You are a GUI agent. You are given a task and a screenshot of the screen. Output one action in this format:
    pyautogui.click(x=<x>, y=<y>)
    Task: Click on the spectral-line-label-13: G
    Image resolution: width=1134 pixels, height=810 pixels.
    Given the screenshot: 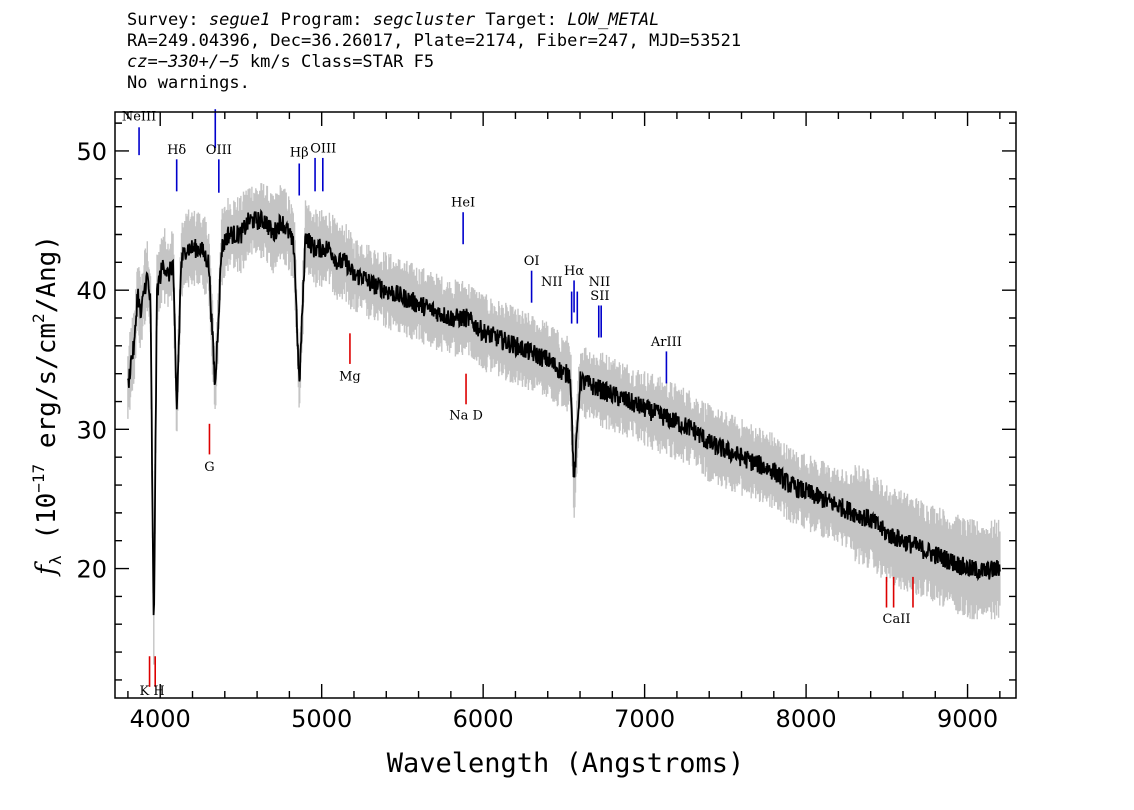 What is the action you would take?
    pyautogui.click(x=209, y=467)
    